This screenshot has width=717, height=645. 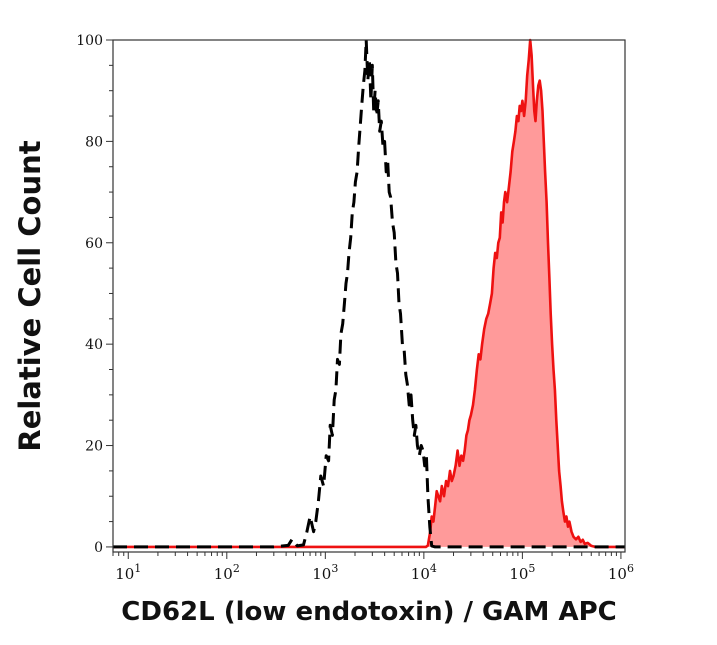 I want to click on y-tick-label: 80, so click(x=94, y=142).